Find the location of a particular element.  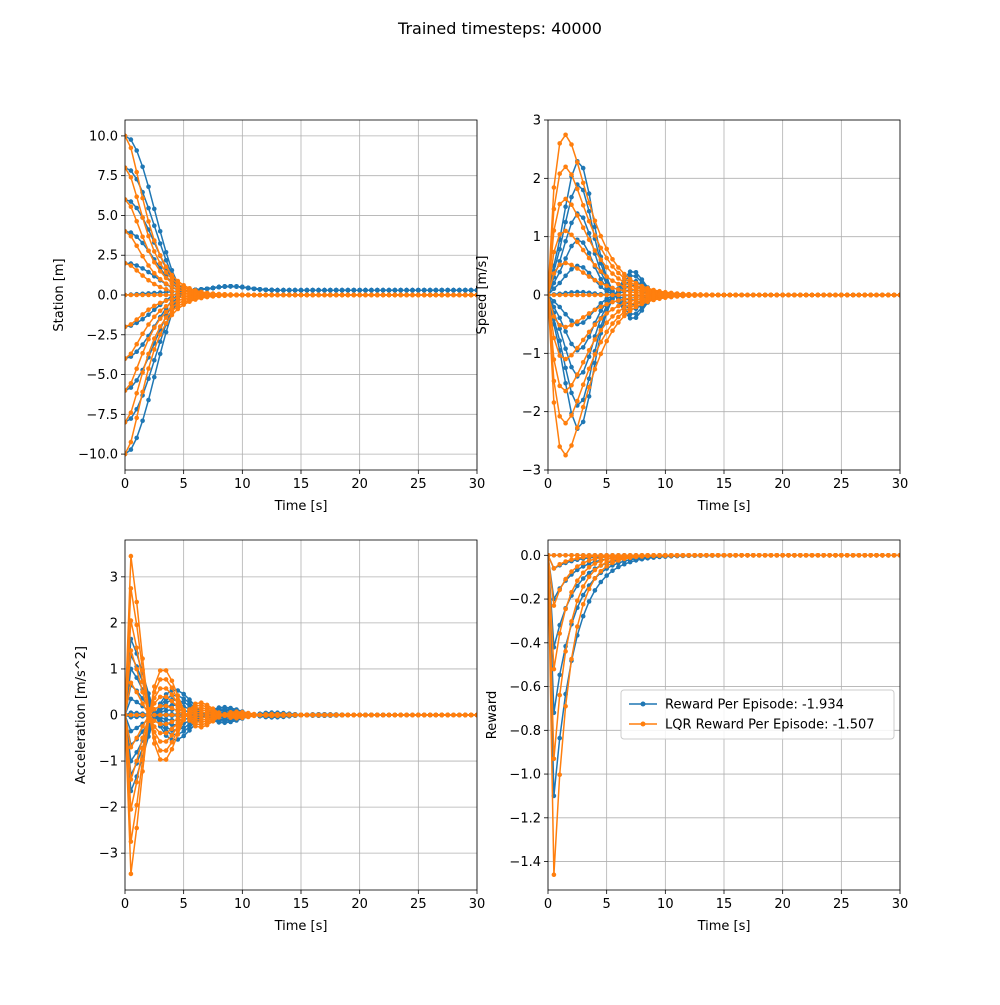

y-tick-label: −10.0 is located at coordinates (98, 455).